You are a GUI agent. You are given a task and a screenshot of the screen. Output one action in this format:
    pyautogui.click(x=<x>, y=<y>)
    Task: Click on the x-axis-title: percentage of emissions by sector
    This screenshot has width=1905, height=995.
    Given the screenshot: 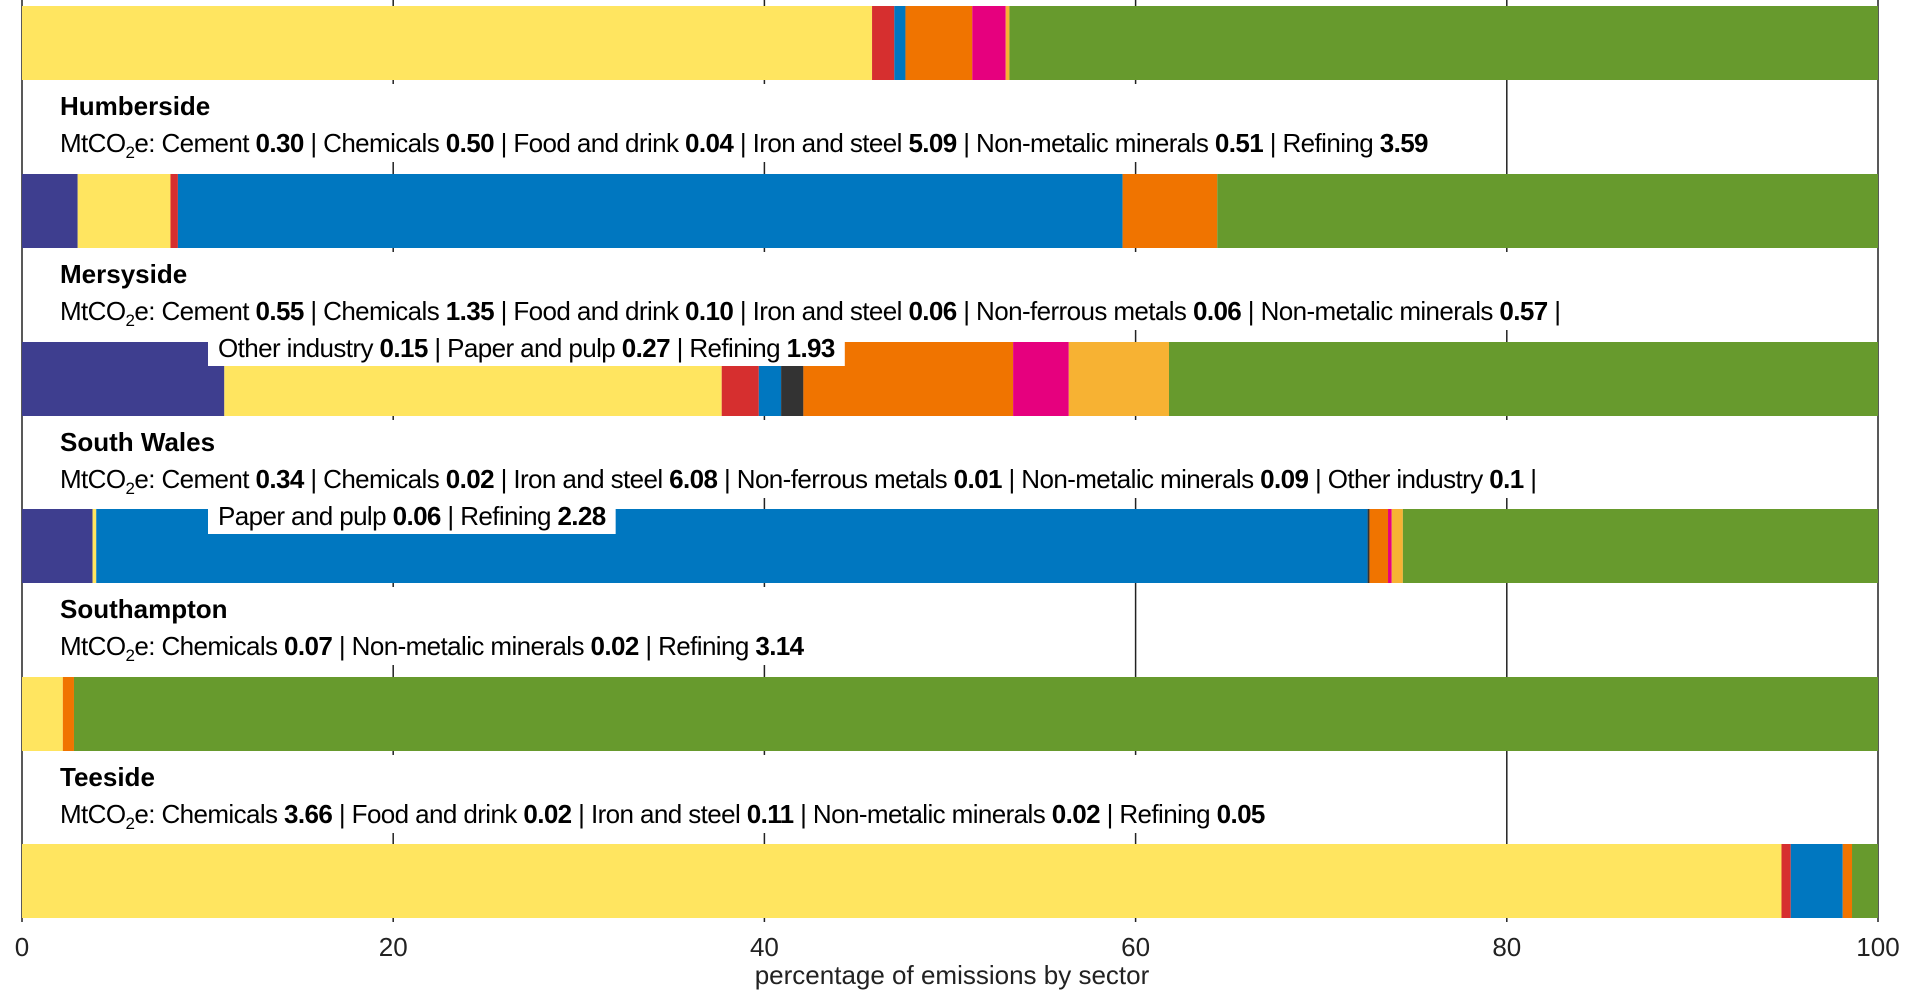 What is the action you would take?
    pyautogui.click(x=952, y=975)
    